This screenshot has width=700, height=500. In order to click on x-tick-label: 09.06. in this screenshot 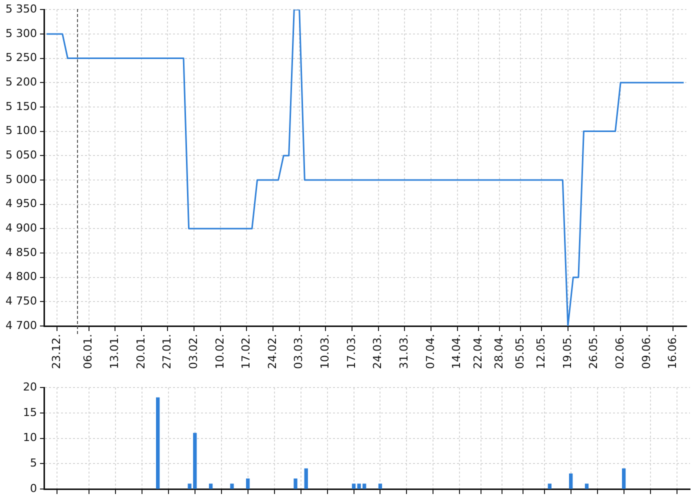, I will do `click(646, 352)`.